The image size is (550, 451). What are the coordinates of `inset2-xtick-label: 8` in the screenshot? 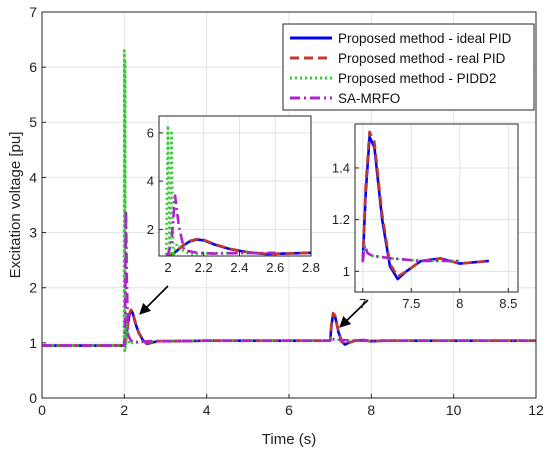 It's located at (459, 303).